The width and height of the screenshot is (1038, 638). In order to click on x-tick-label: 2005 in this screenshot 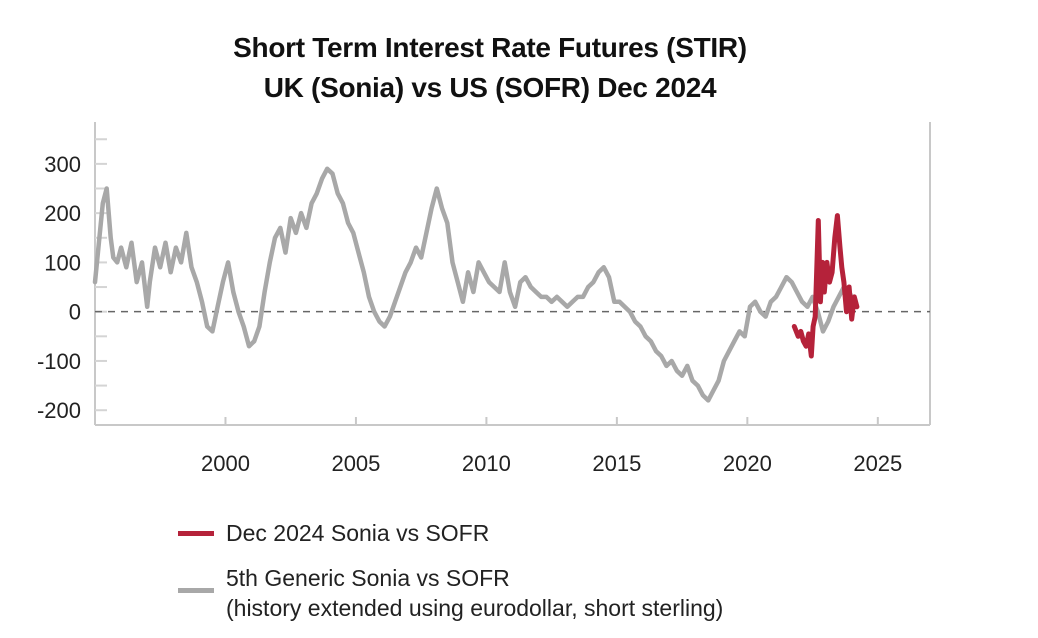, I will do `click(355, 463)`.